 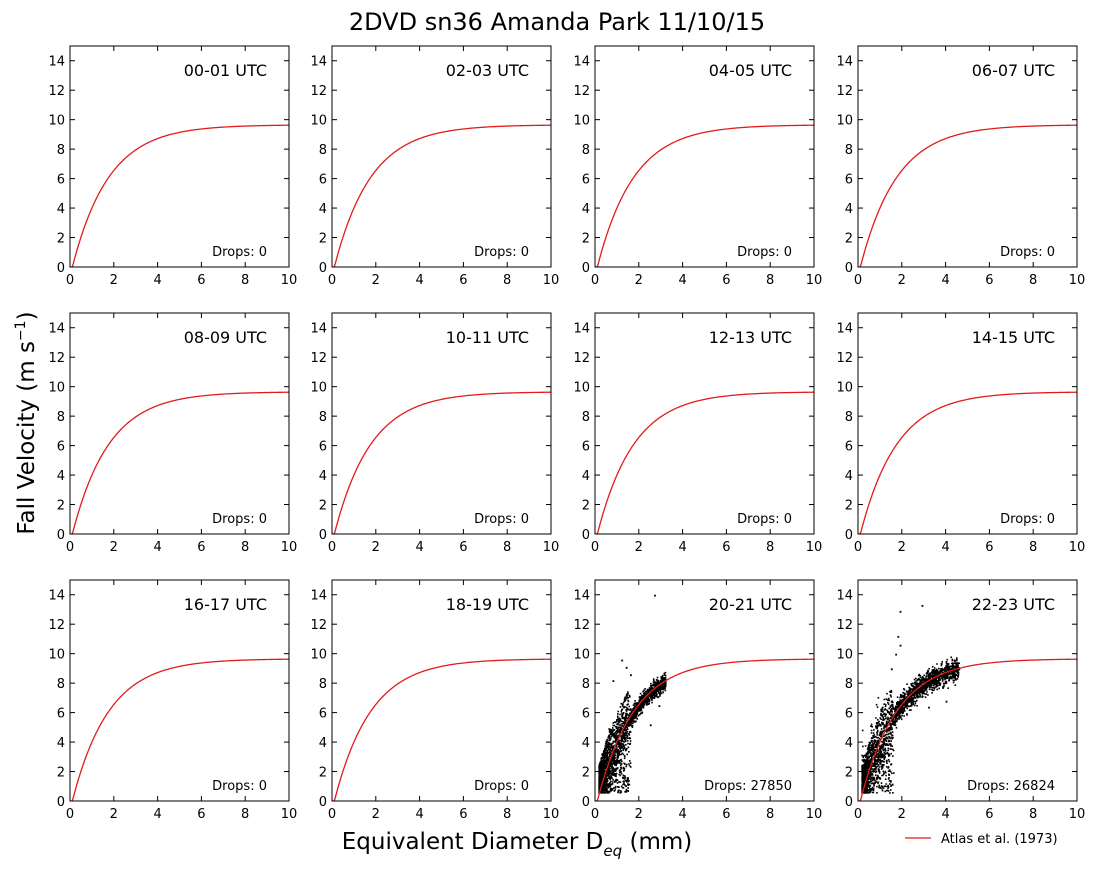 I want to click on y-axis-label: Fall Velocity (m s−1), so click(x=26, y=422).